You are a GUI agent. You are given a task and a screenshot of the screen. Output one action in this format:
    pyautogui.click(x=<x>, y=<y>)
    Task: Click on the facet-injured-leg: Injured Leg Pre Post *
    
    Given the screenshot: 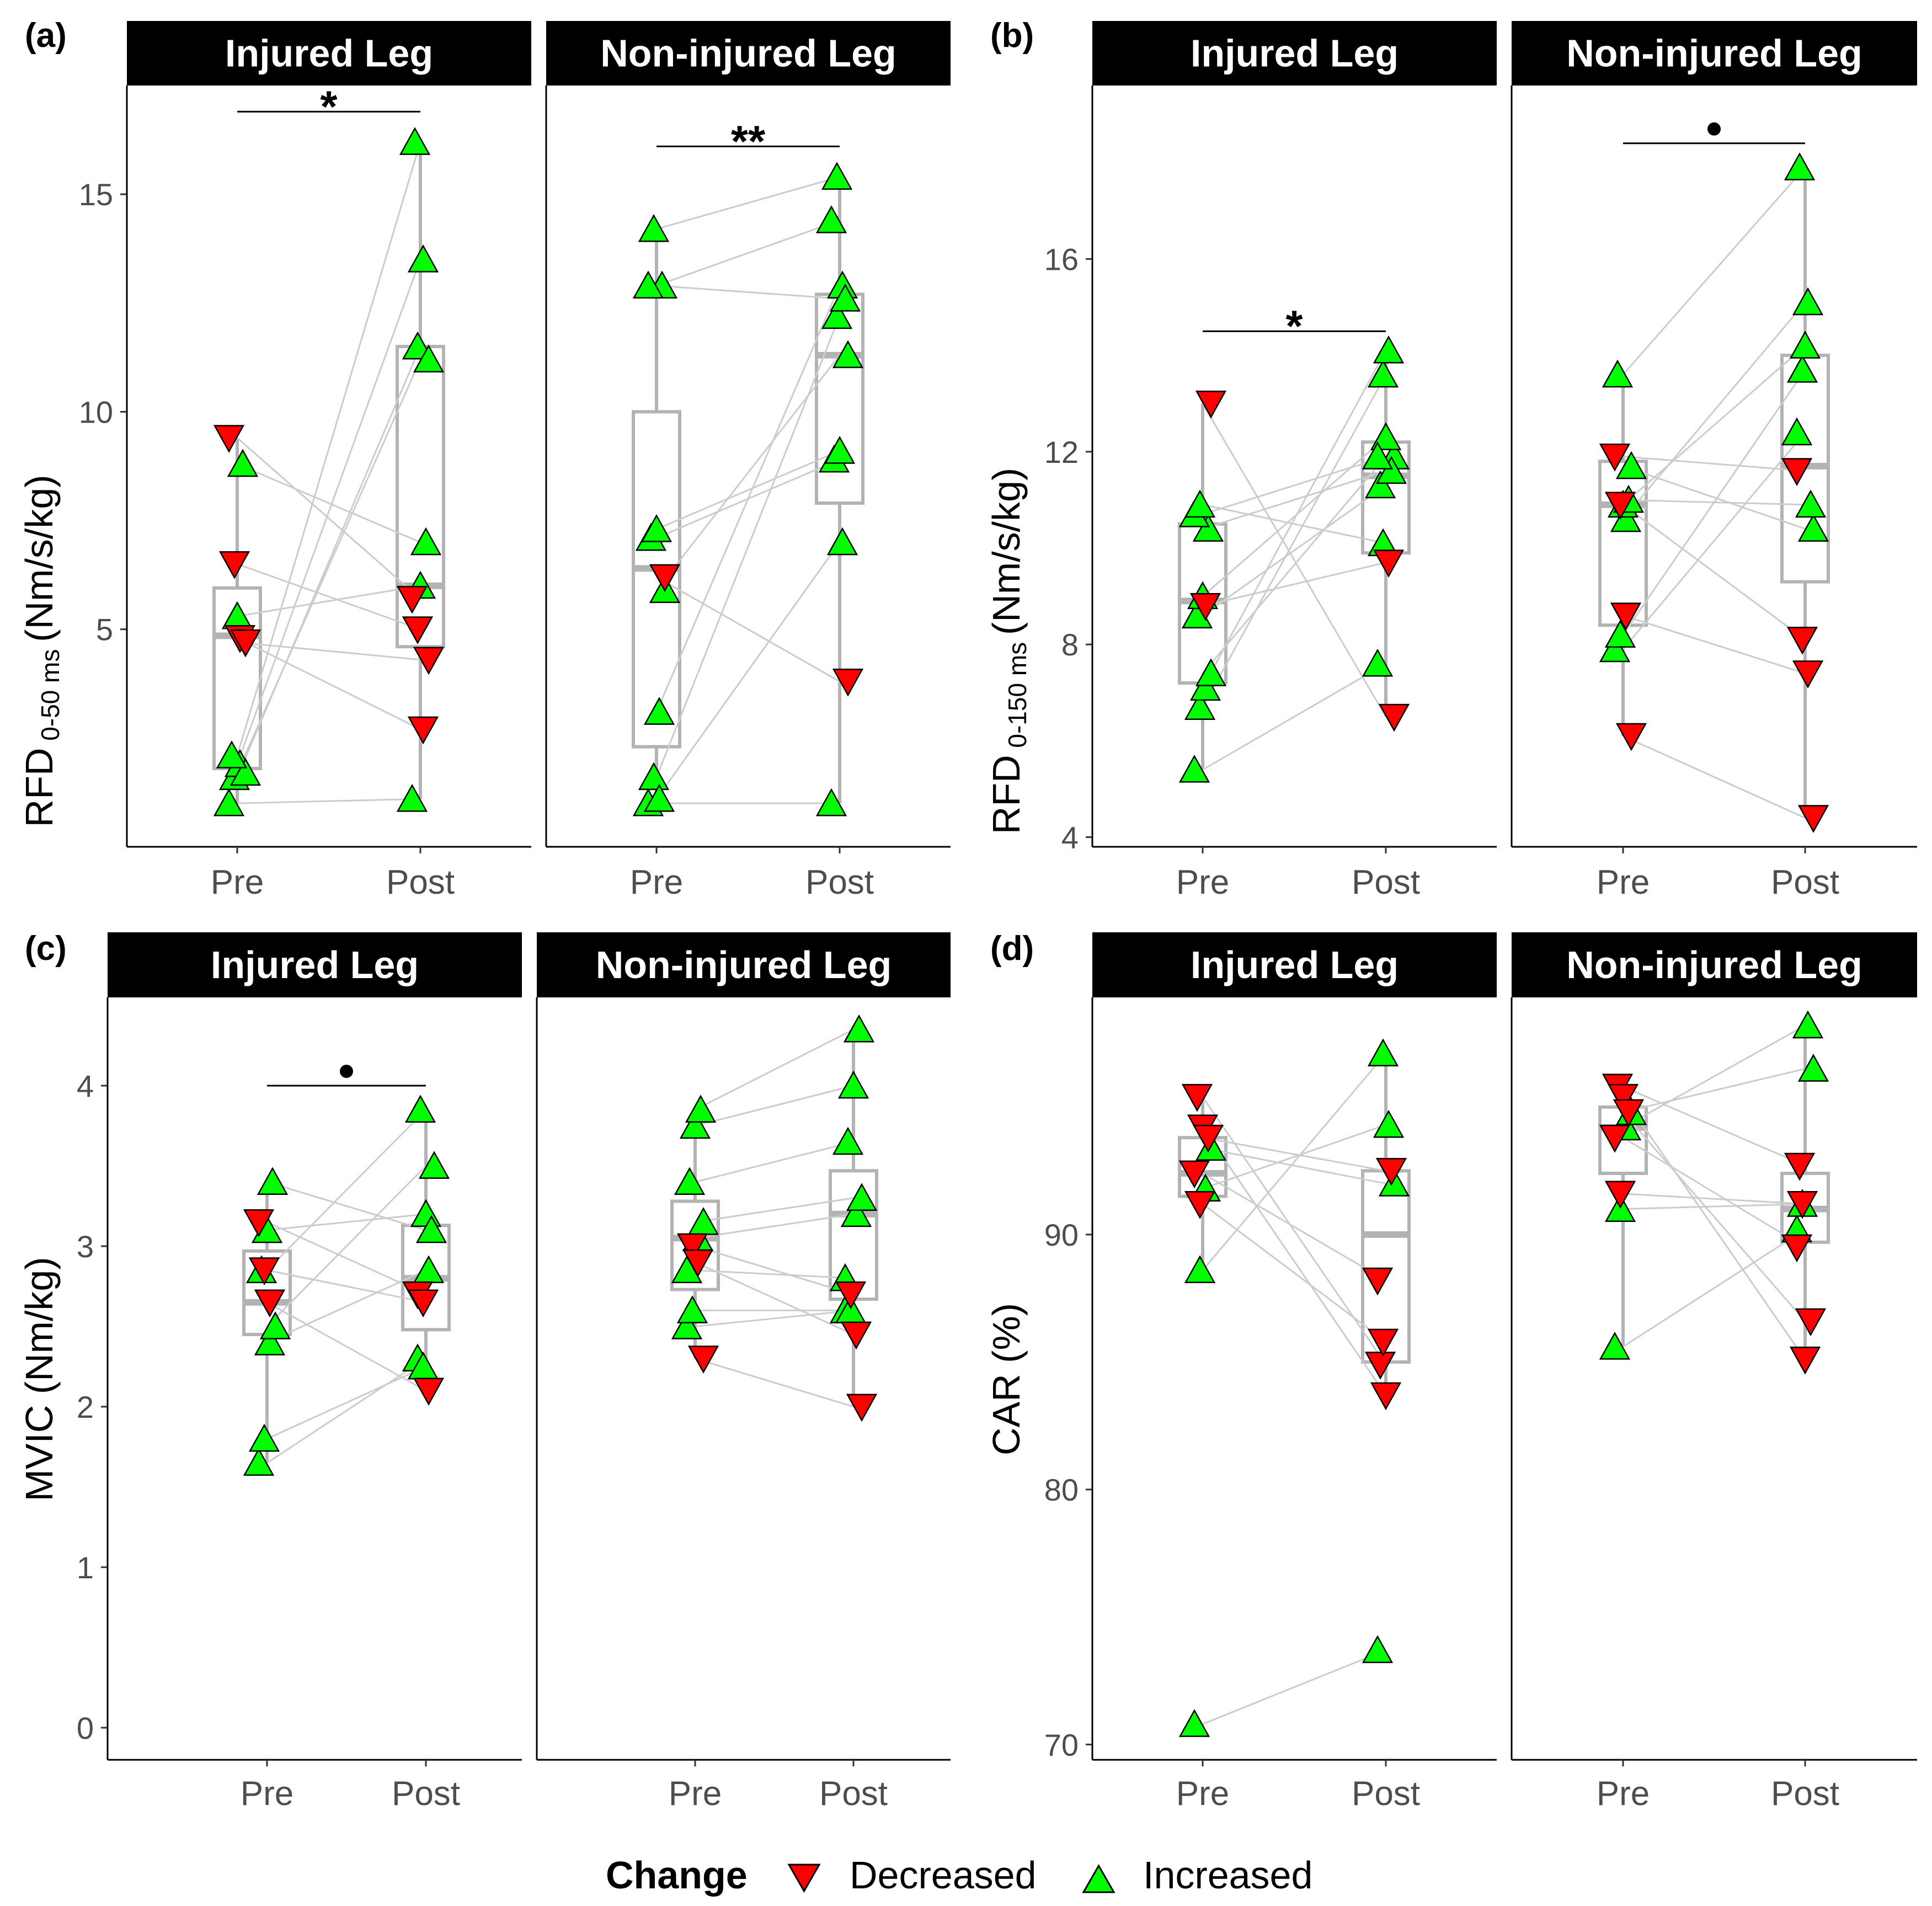 What is the action you would take?
    pyautogui.click(x=328, y=461)
    